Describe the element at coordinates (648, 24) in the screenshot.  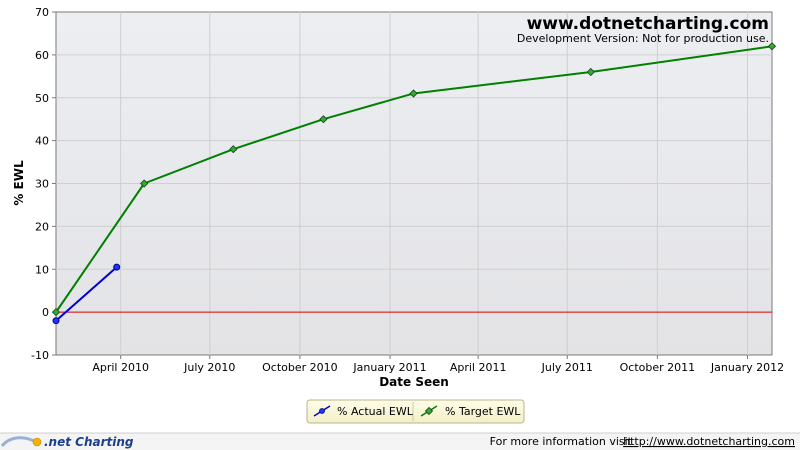
I see `watermark-title: www.dotnetcharting.com` at that location.